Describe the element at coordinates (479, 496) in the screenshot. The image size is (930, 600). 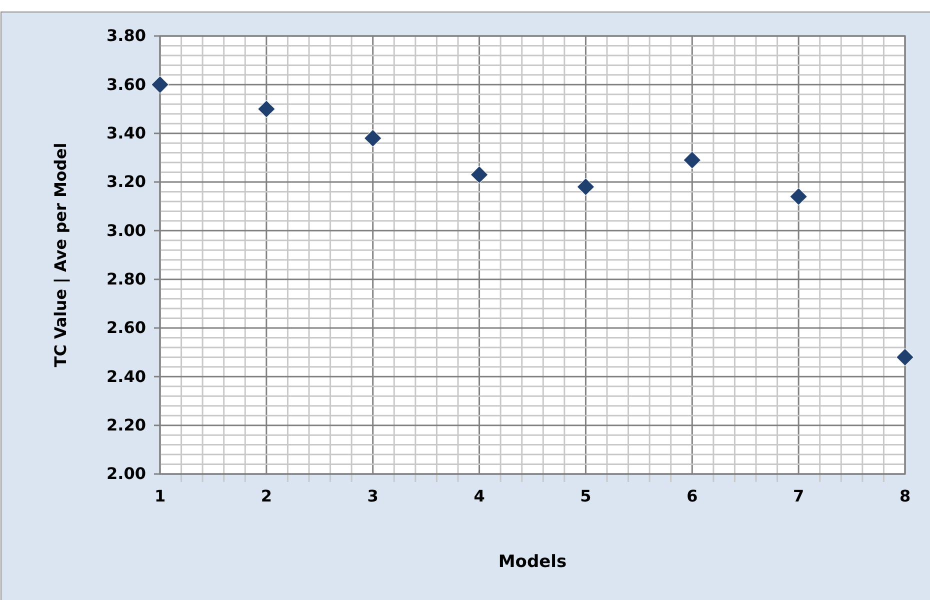
I see `x-tick-label: 4` at that location.